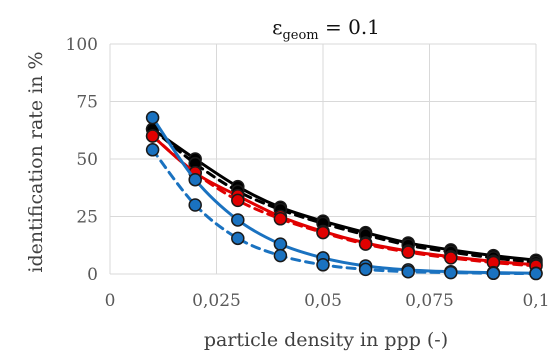 The width and height of the screenshot is (554, 362). I want to click on y-axis-title: identification rate in %, so click(36, 161).